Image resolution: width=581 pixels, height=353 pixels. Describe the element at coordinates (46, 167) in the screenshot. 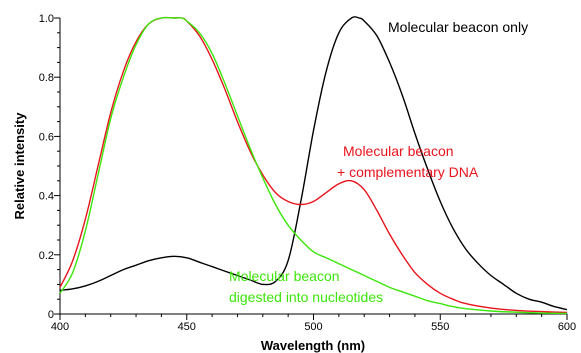

I see `y-tick-labels: 0 0.2 0.4 0.6 0.8 1.0` at that location.